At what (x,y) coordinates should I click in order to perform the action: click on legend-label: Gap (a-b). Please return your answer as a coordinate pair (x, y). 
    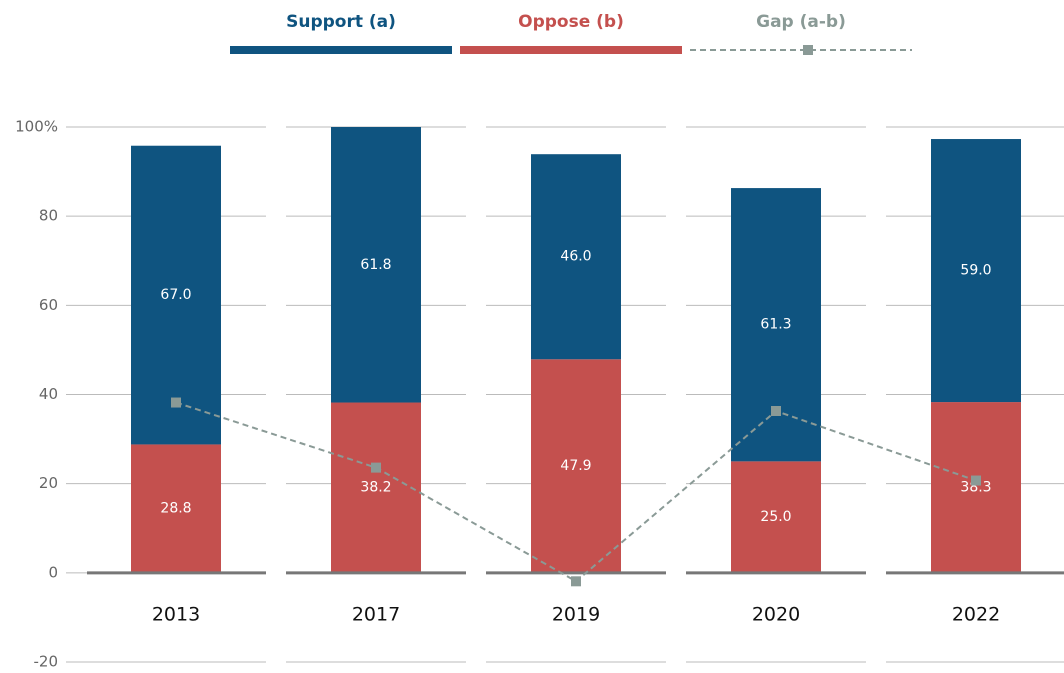
    Looking at the image, I should click on (801, 22).